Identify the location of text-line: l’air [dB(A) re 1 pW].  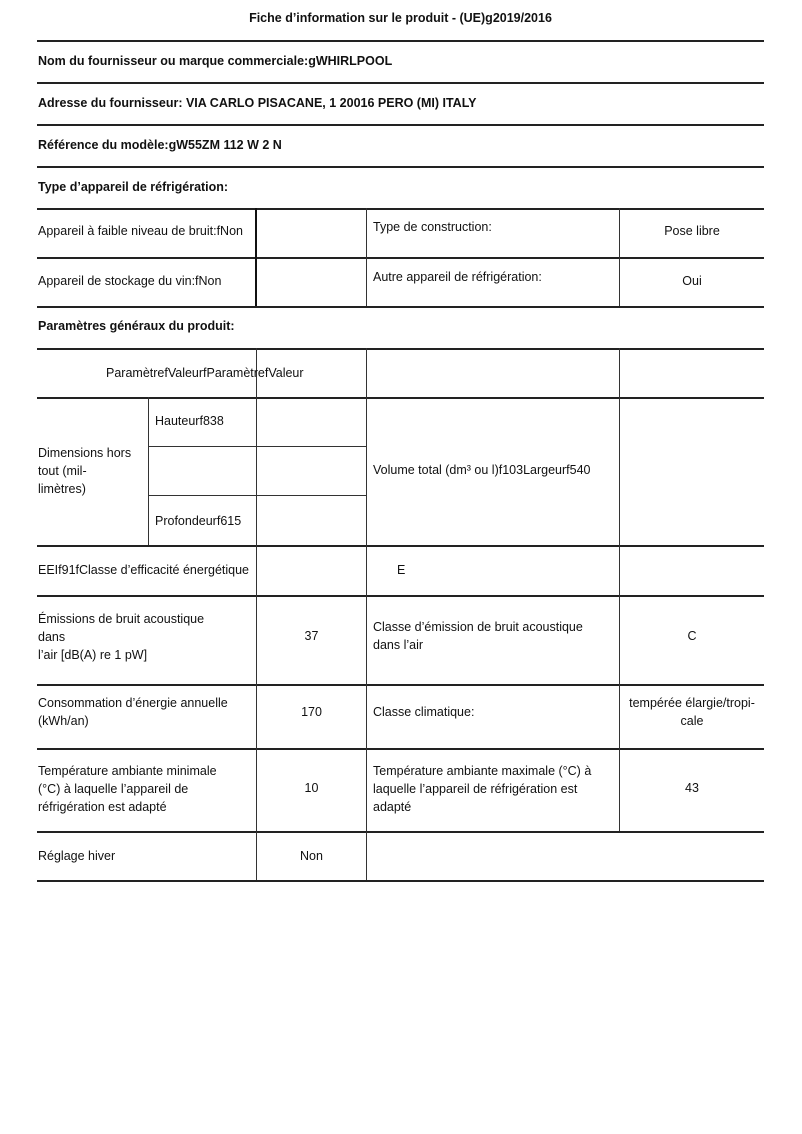
(93, 655).